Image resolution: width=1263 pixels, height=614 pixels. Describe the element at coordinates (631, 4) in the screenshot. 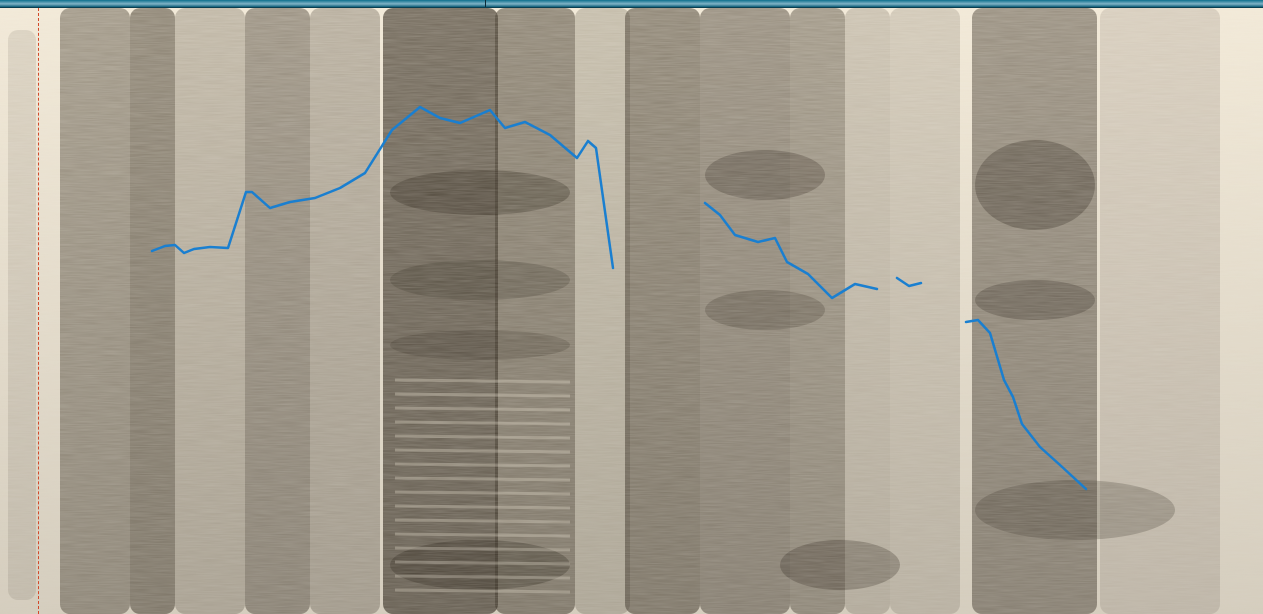

I see `window-top-bar` at that location.